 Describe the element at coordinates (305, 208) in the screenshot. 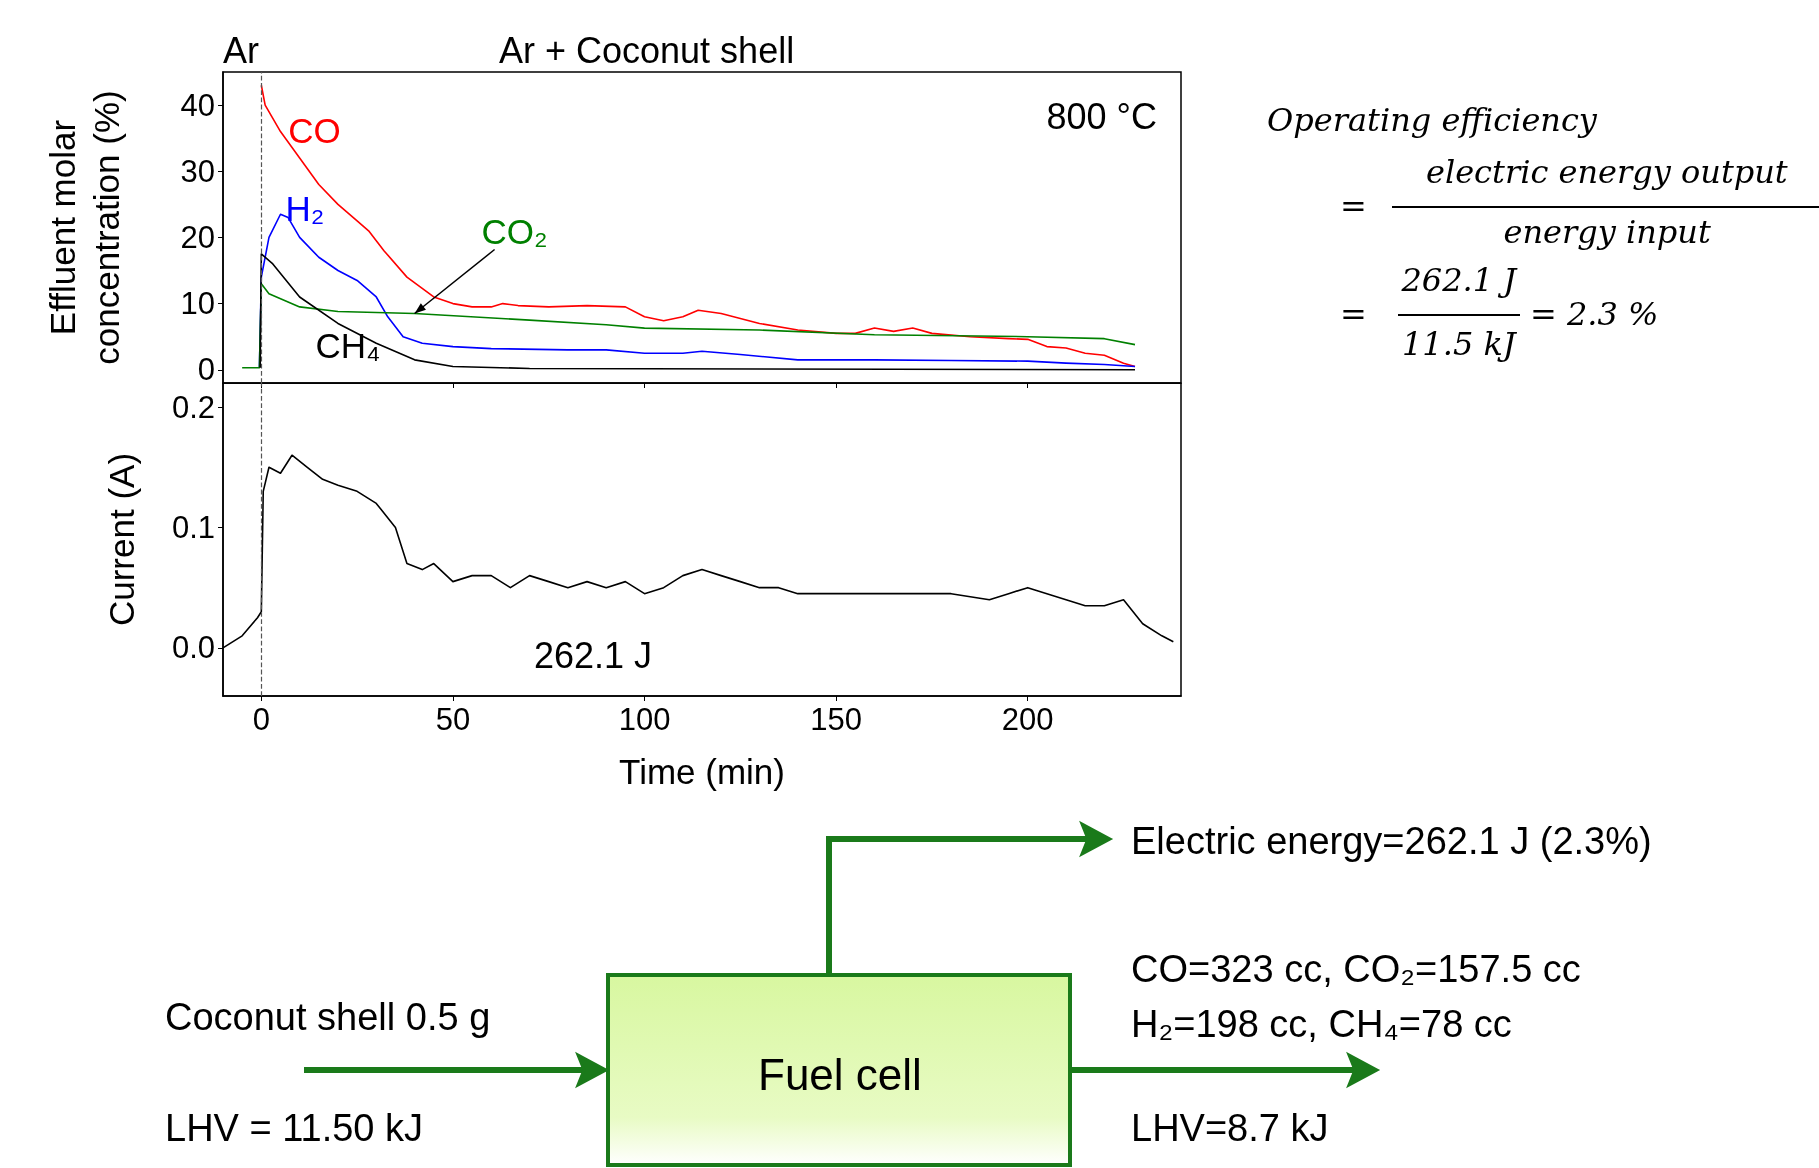

I see `series-label: H₂` at that location.